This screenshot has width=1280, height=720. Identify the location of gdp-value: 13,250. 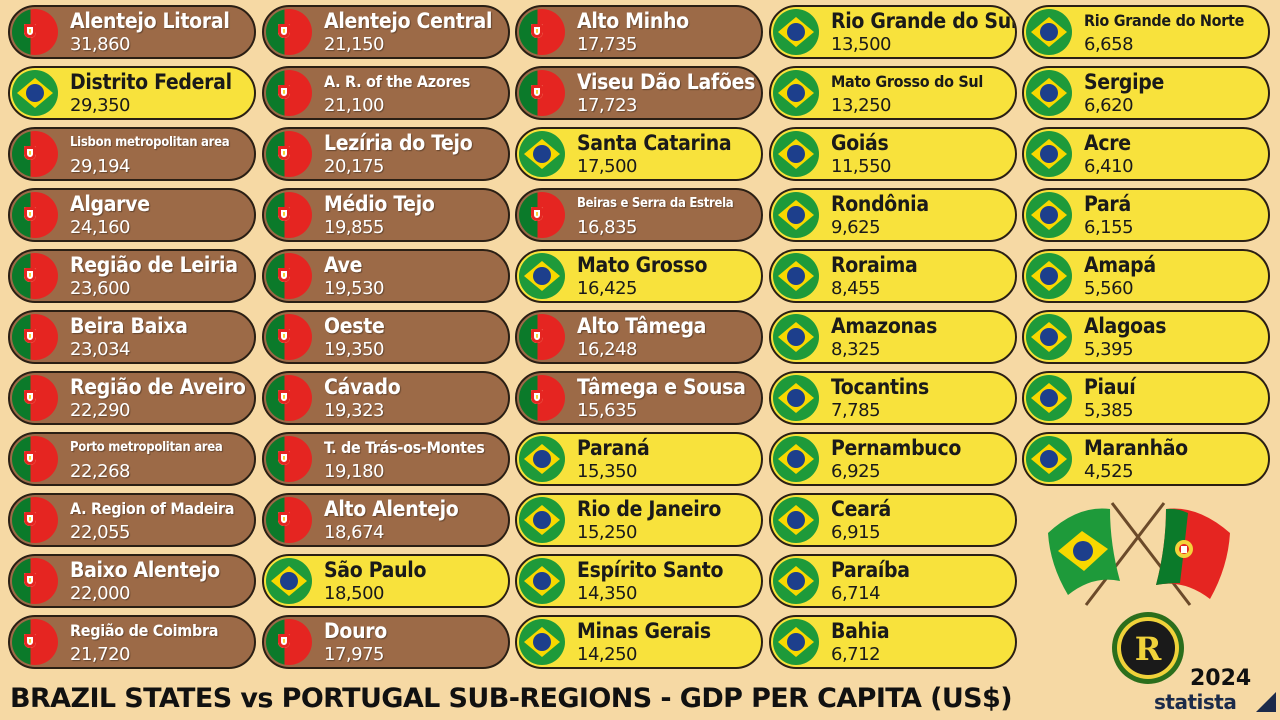
(861, 105).